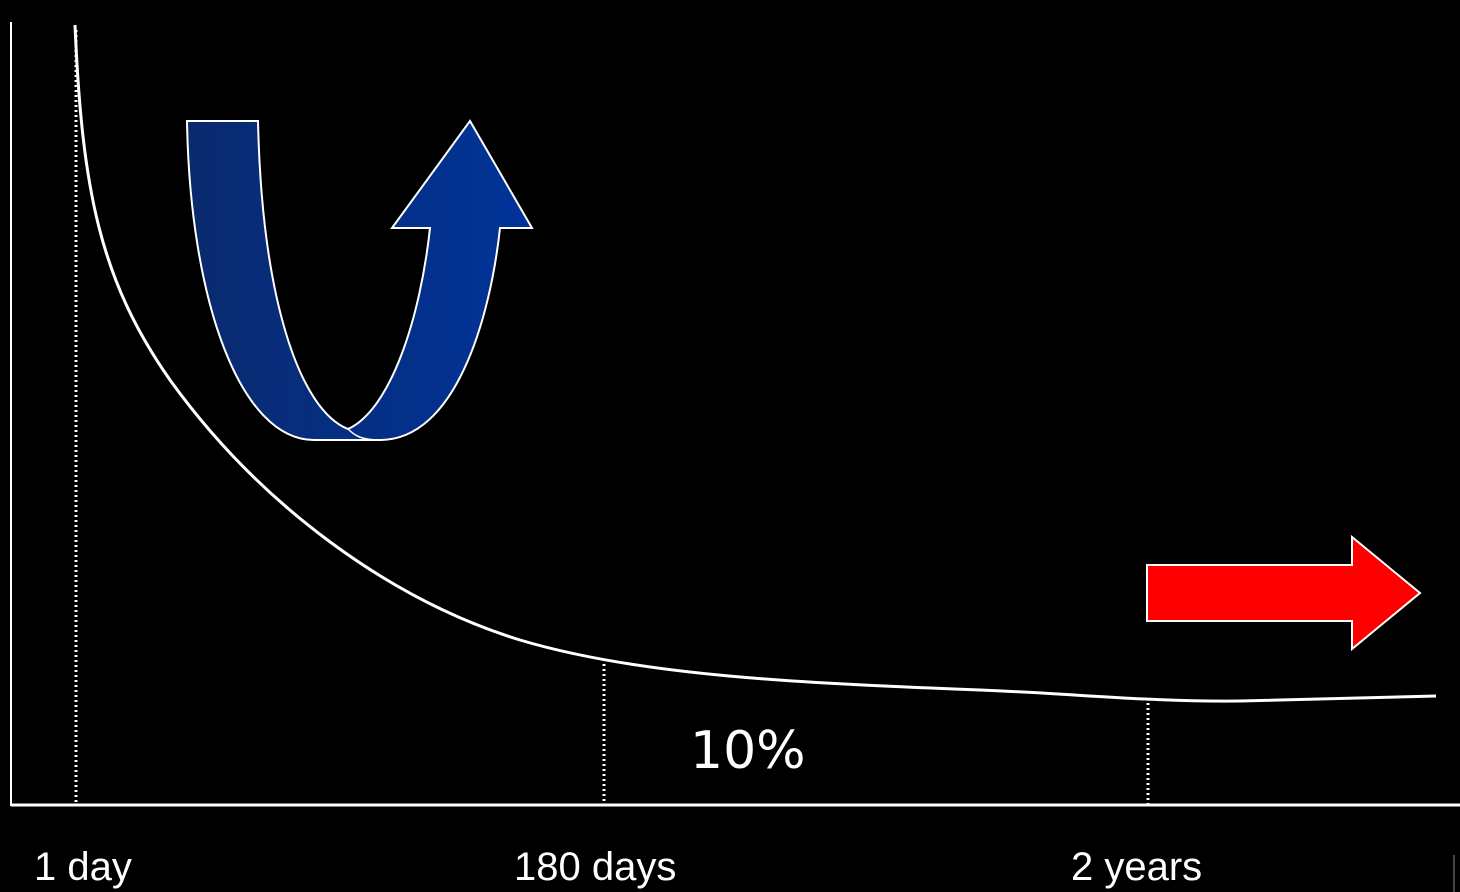 This screenshot has width=1460, height=892. Describe the element at coordinates (1284, 593) in the screenshot. I see `right-arrow` at that location.